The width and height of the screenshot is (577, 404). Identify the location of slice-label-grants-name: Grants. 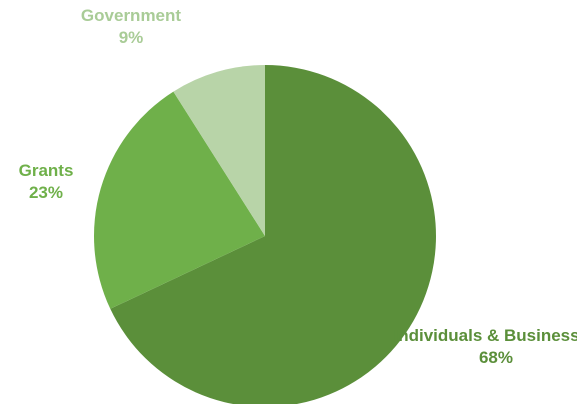
(46, 170).